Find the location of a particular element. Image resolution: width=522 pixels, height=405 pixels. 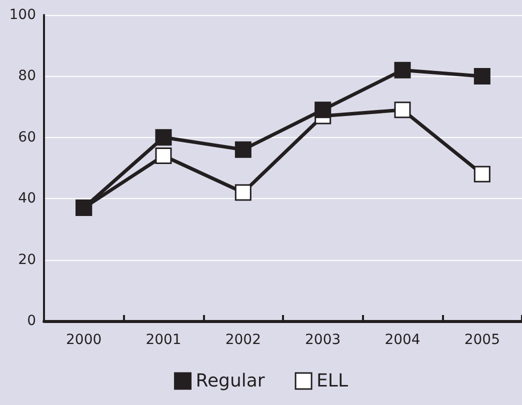

x-tick-label: 2004 is located at coordinates (402, 340).